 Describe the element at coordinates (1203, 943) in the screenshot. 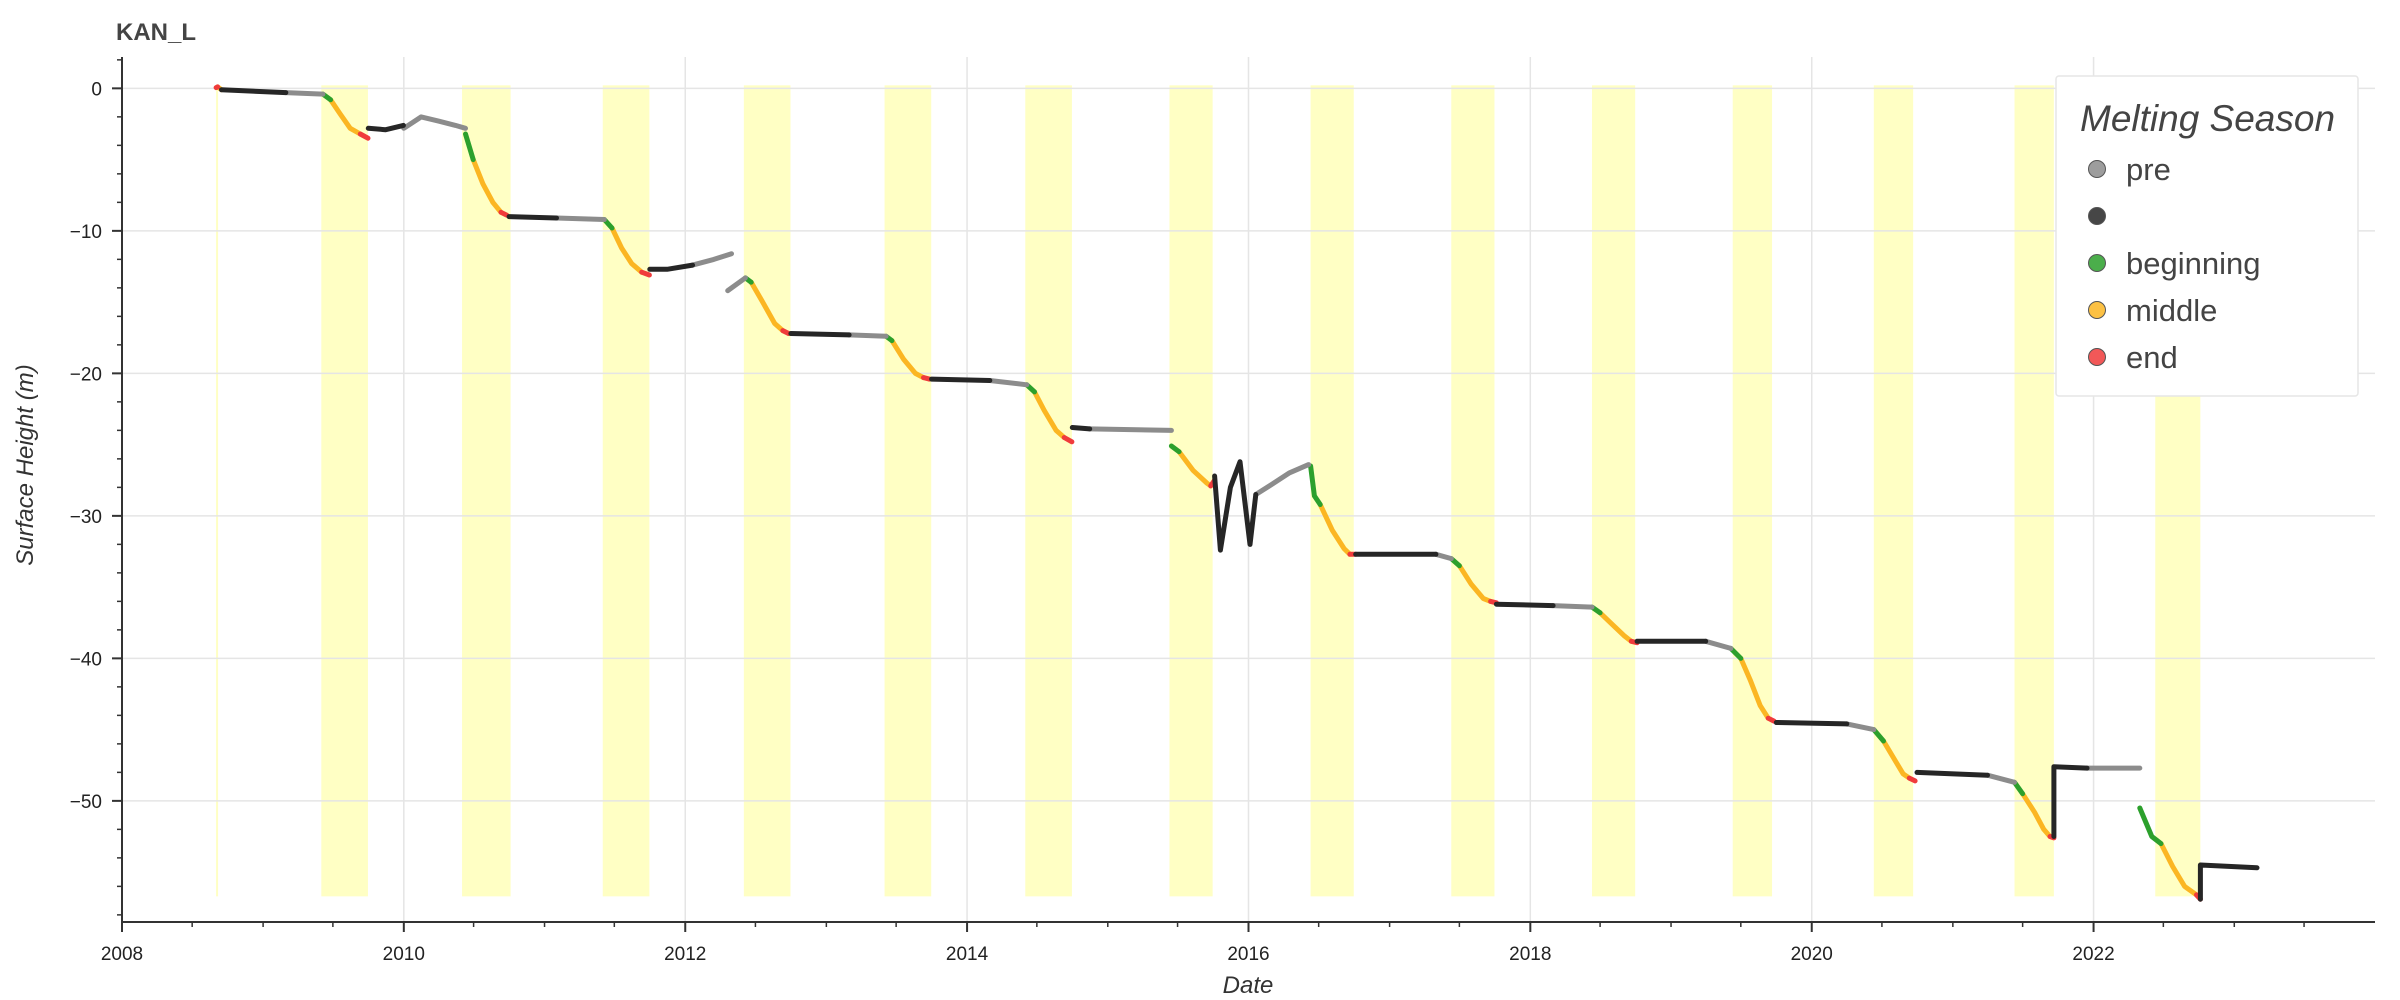

I see `x-axis-ticks: 2008 2010 2012 2014 2016 2018 2020 2022` at that location.